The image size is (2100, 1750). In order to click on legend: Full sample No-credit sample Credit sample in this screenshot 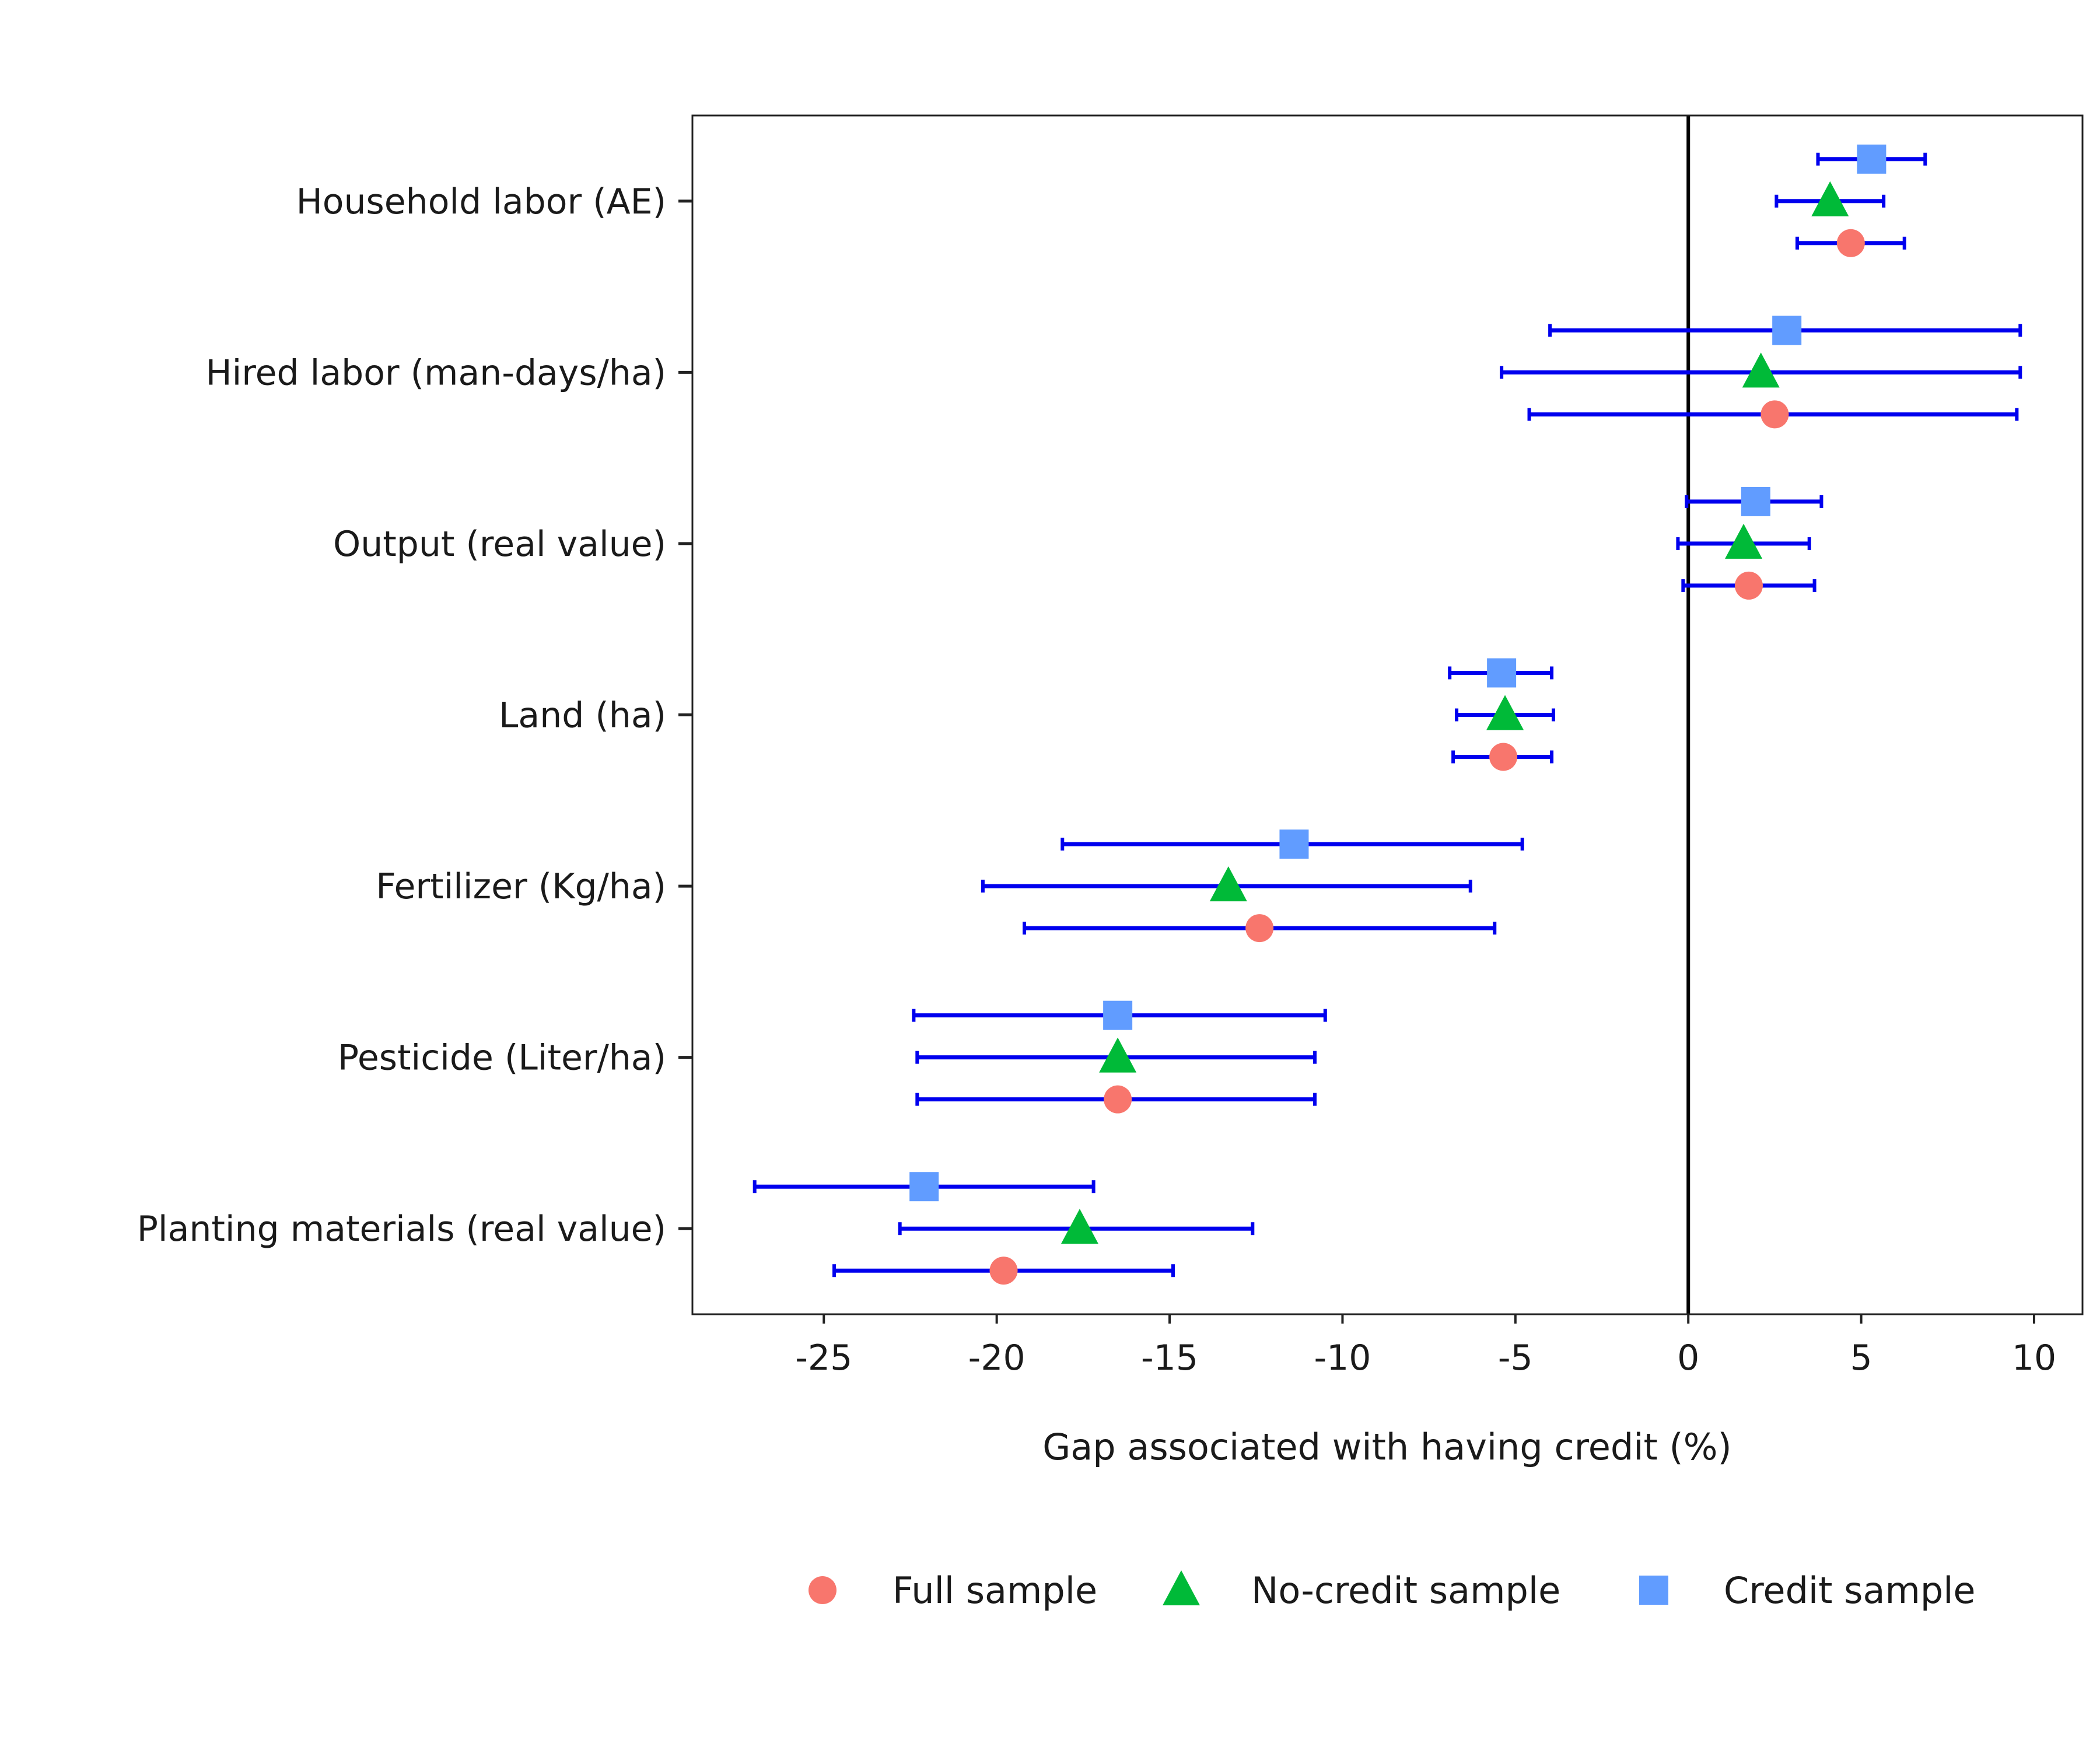, I will do `click(1392, 1590)`.